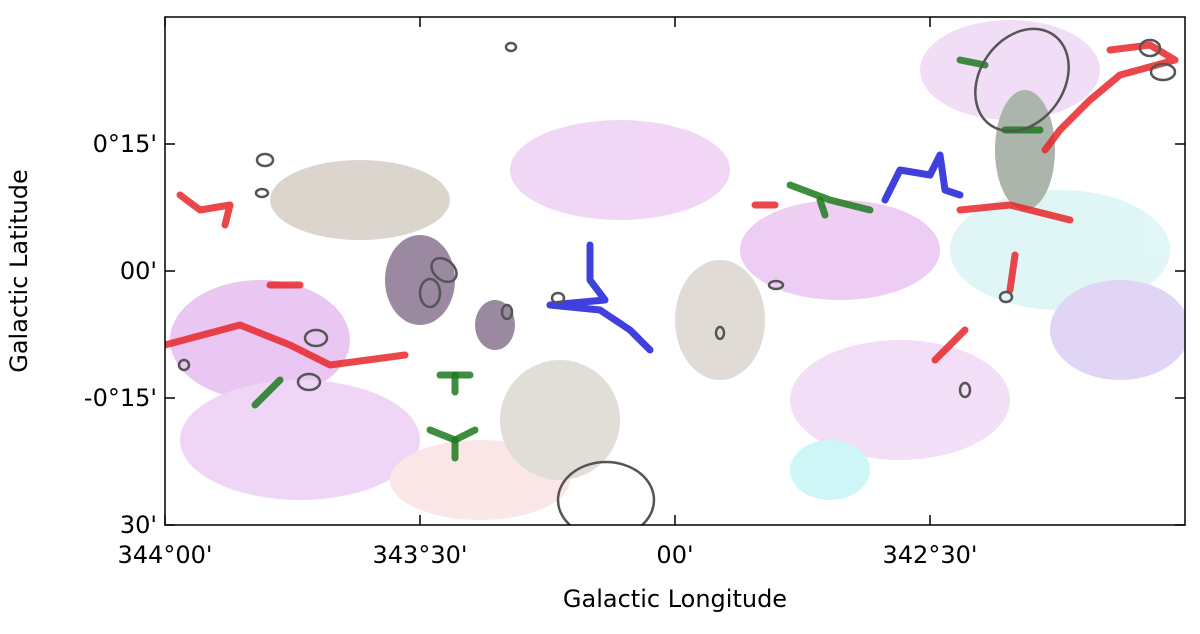  Describe the element at coordinates (138, 271) in the screenshot. I see `y-tick-label: 00'` at that location.